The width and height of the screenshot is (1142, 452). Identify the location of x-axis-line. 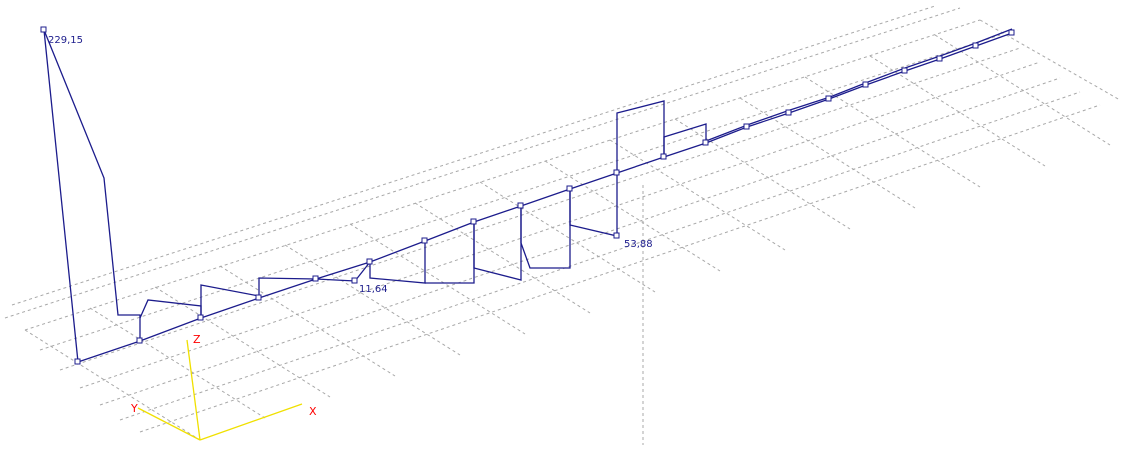
(251, 422).